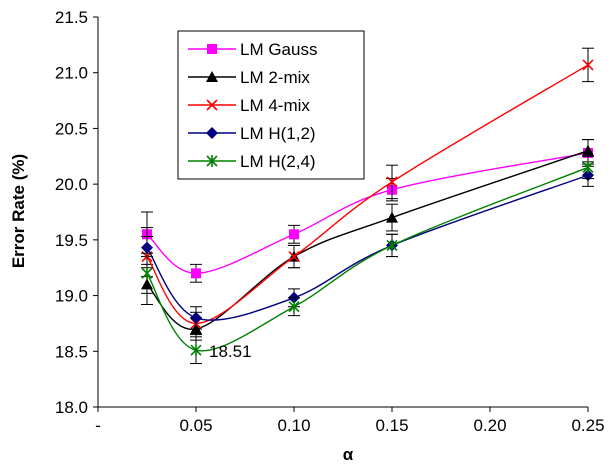 The image size is (611, 468). I want to click on y-tick-label: 19.0, so click(71, 296).